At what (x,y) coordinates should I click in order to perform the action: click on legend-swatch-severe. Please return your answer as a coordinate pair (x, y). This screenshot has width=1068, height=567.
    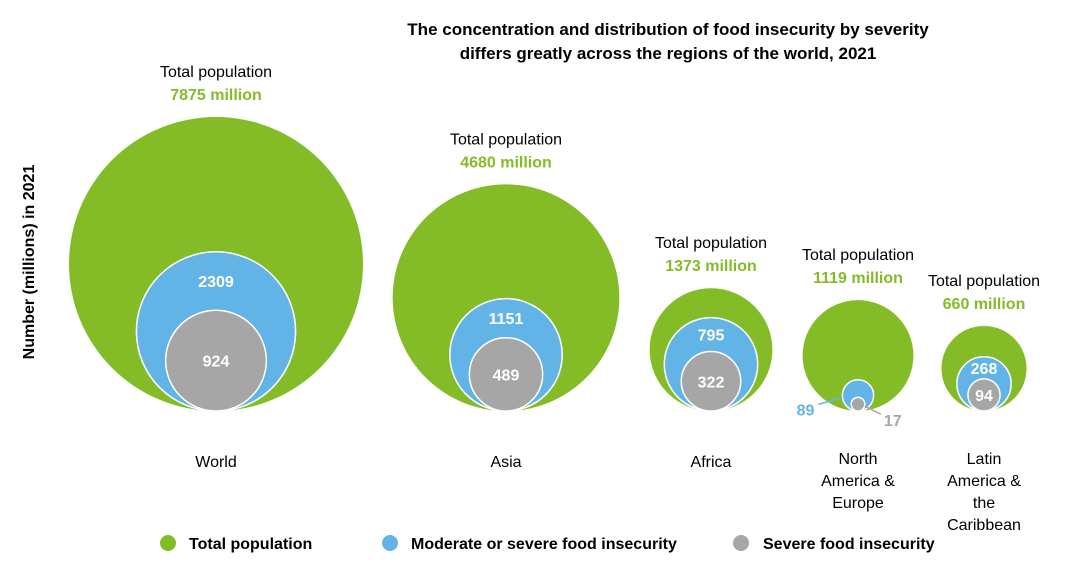
    Looking at the image, I should click on (741, 543).